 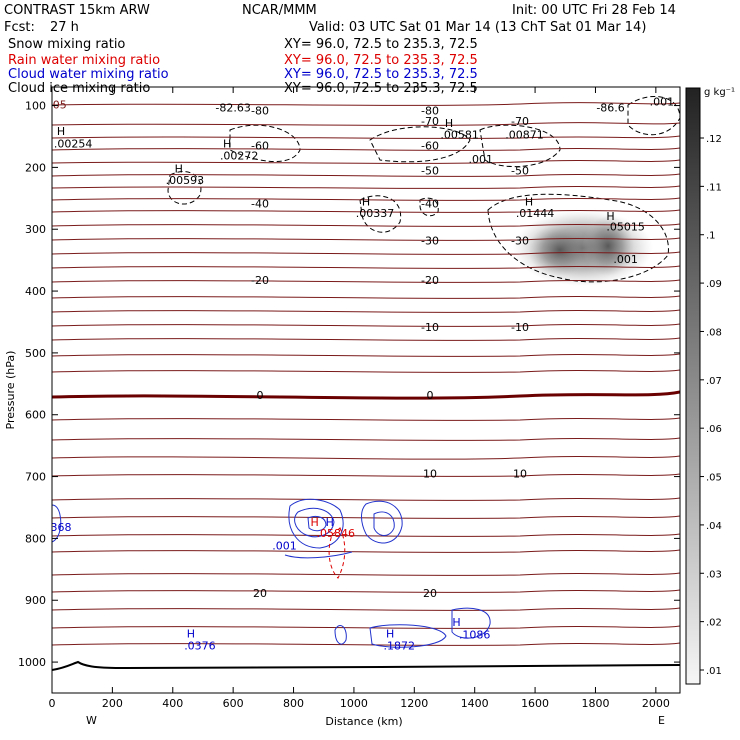 What do you see at coordinates (711, 405) in the screenshot?
I see `colorbar-ticks: .12 .11 .1 .09 .08 .07 .06 .05 .04 .03 .02 .01` at bounding box center [711, 405].